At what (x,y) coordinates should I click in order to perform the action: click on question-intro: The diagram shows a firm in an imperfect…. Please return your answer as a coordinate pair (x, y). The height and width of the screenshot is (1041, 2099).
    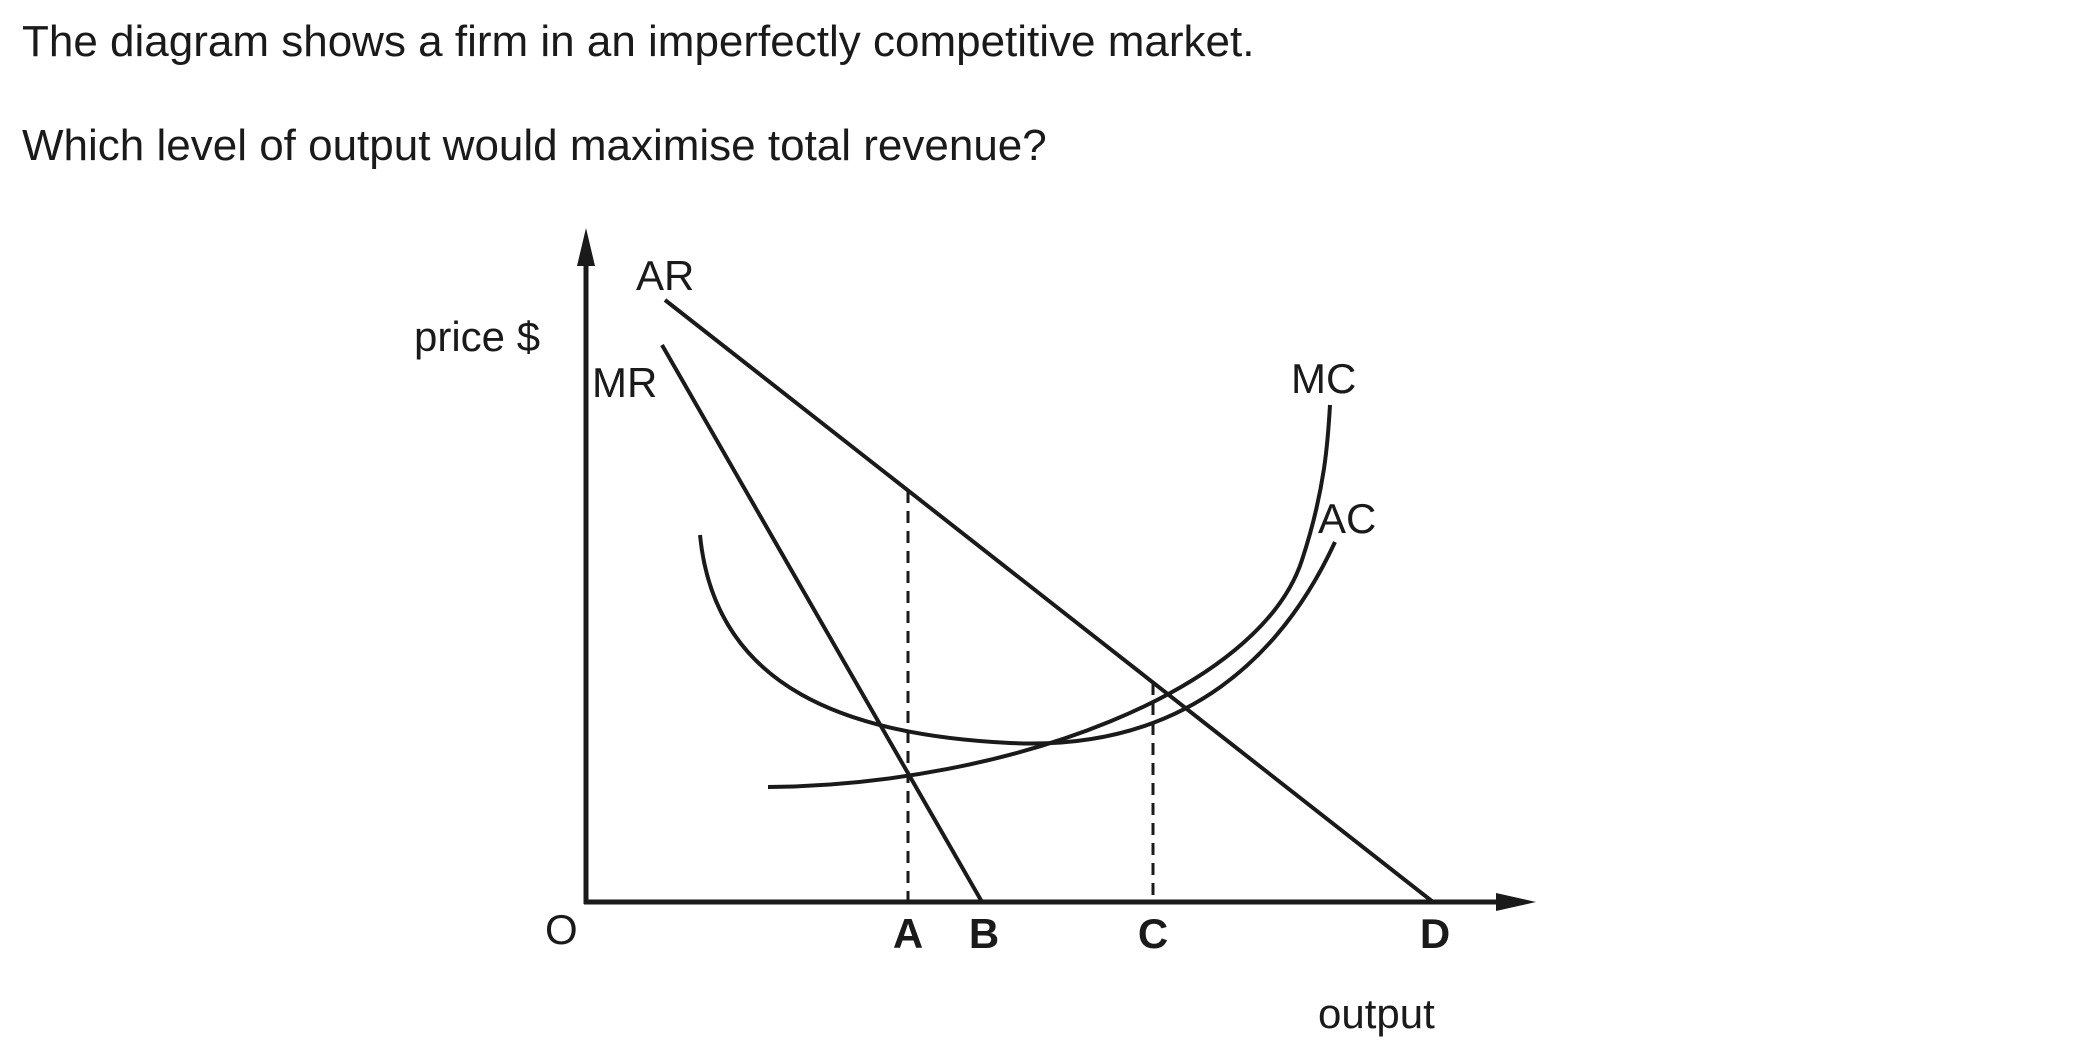
    Looking at the image, I should click on (638, 41).